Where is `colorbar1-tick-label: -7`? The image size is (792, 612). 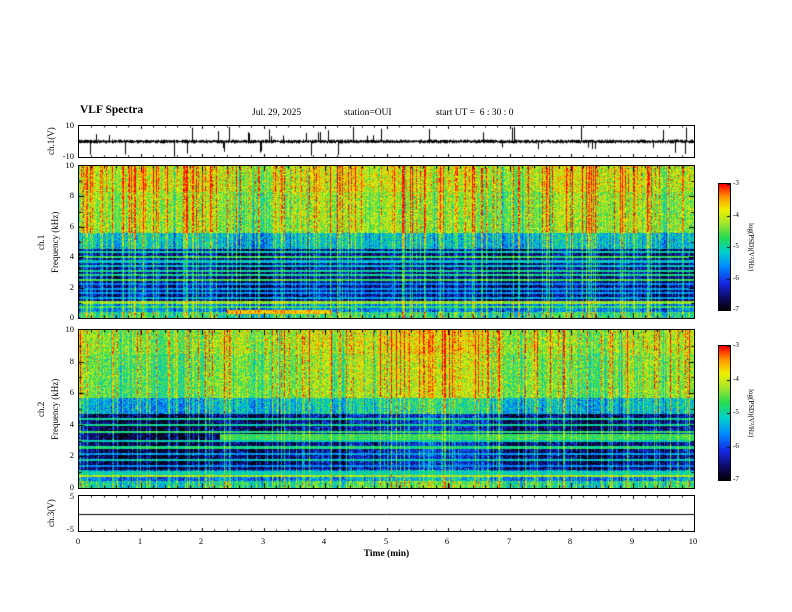
colorbar1-tick-label: -7 is located at coordinates (736, 309).